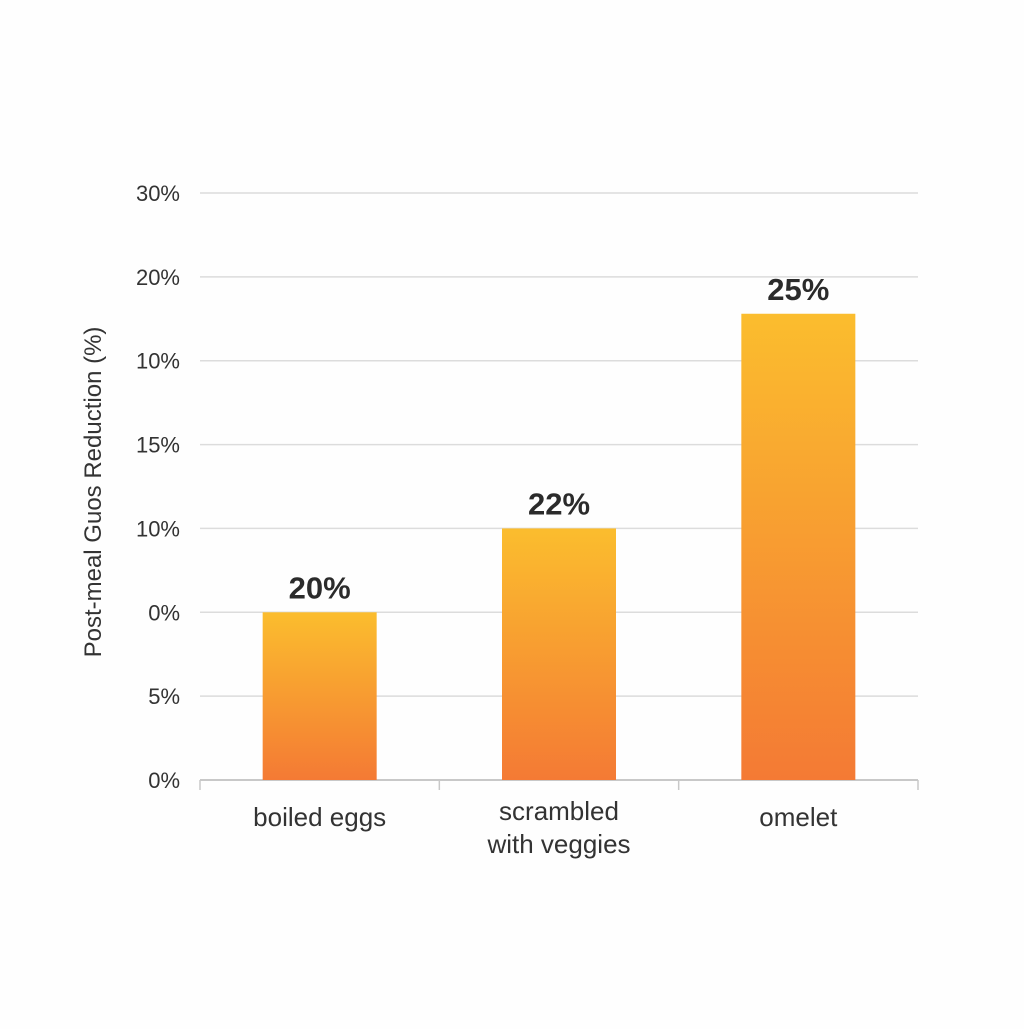 This screenshot has height=1029, width=1024. I want to click on category-label-line: with veggies, so click(558, 844).